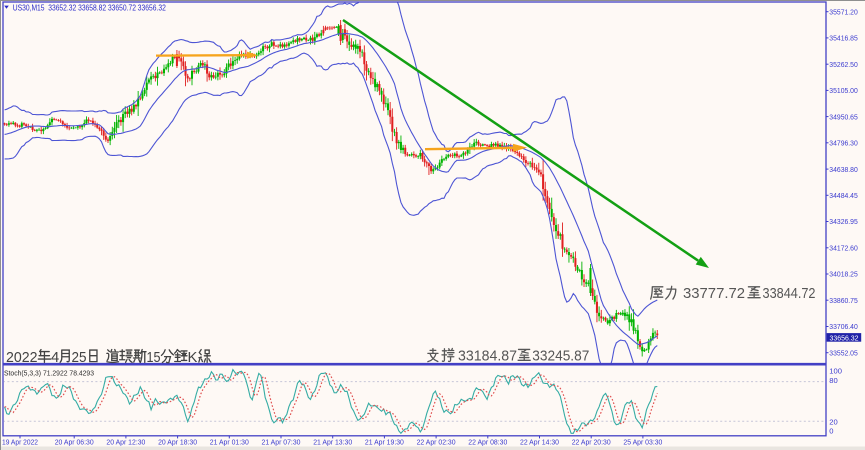 This screenshot has width=865, height=450. What do you see at coordinates (229, 441) in the screenshot?
I see `svg-text: 21 Apr 01:30` at bounding box center [229, 441].